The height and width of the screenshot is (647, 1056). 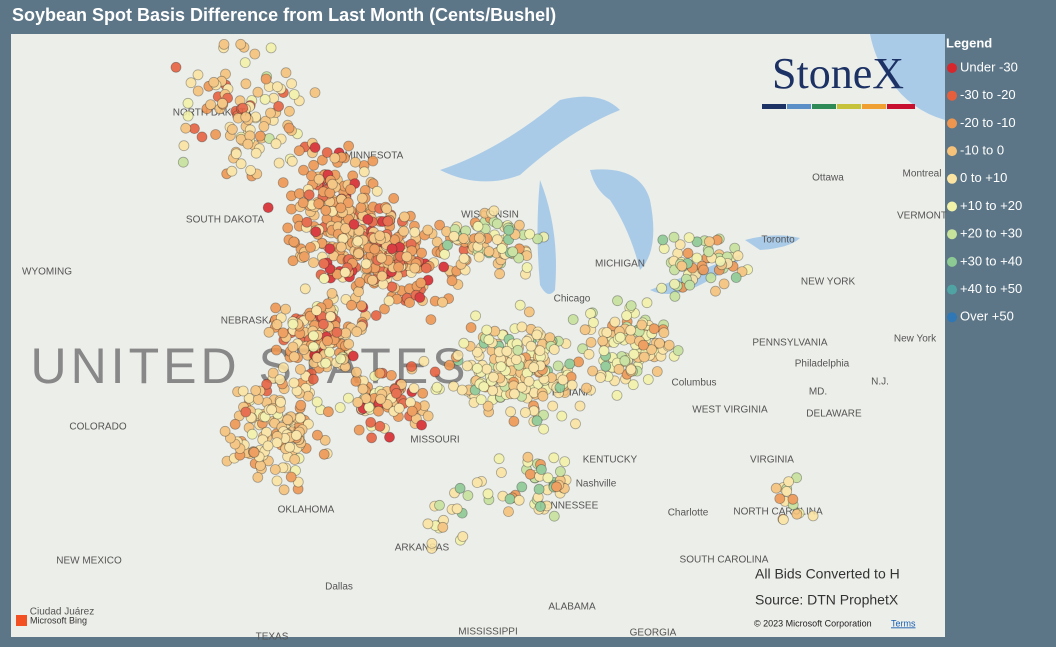 What do you see at coordinates (487, 632) in the screenshot?
I see `place-label: MISSISSIPPI` at bounding box center [487, 632].